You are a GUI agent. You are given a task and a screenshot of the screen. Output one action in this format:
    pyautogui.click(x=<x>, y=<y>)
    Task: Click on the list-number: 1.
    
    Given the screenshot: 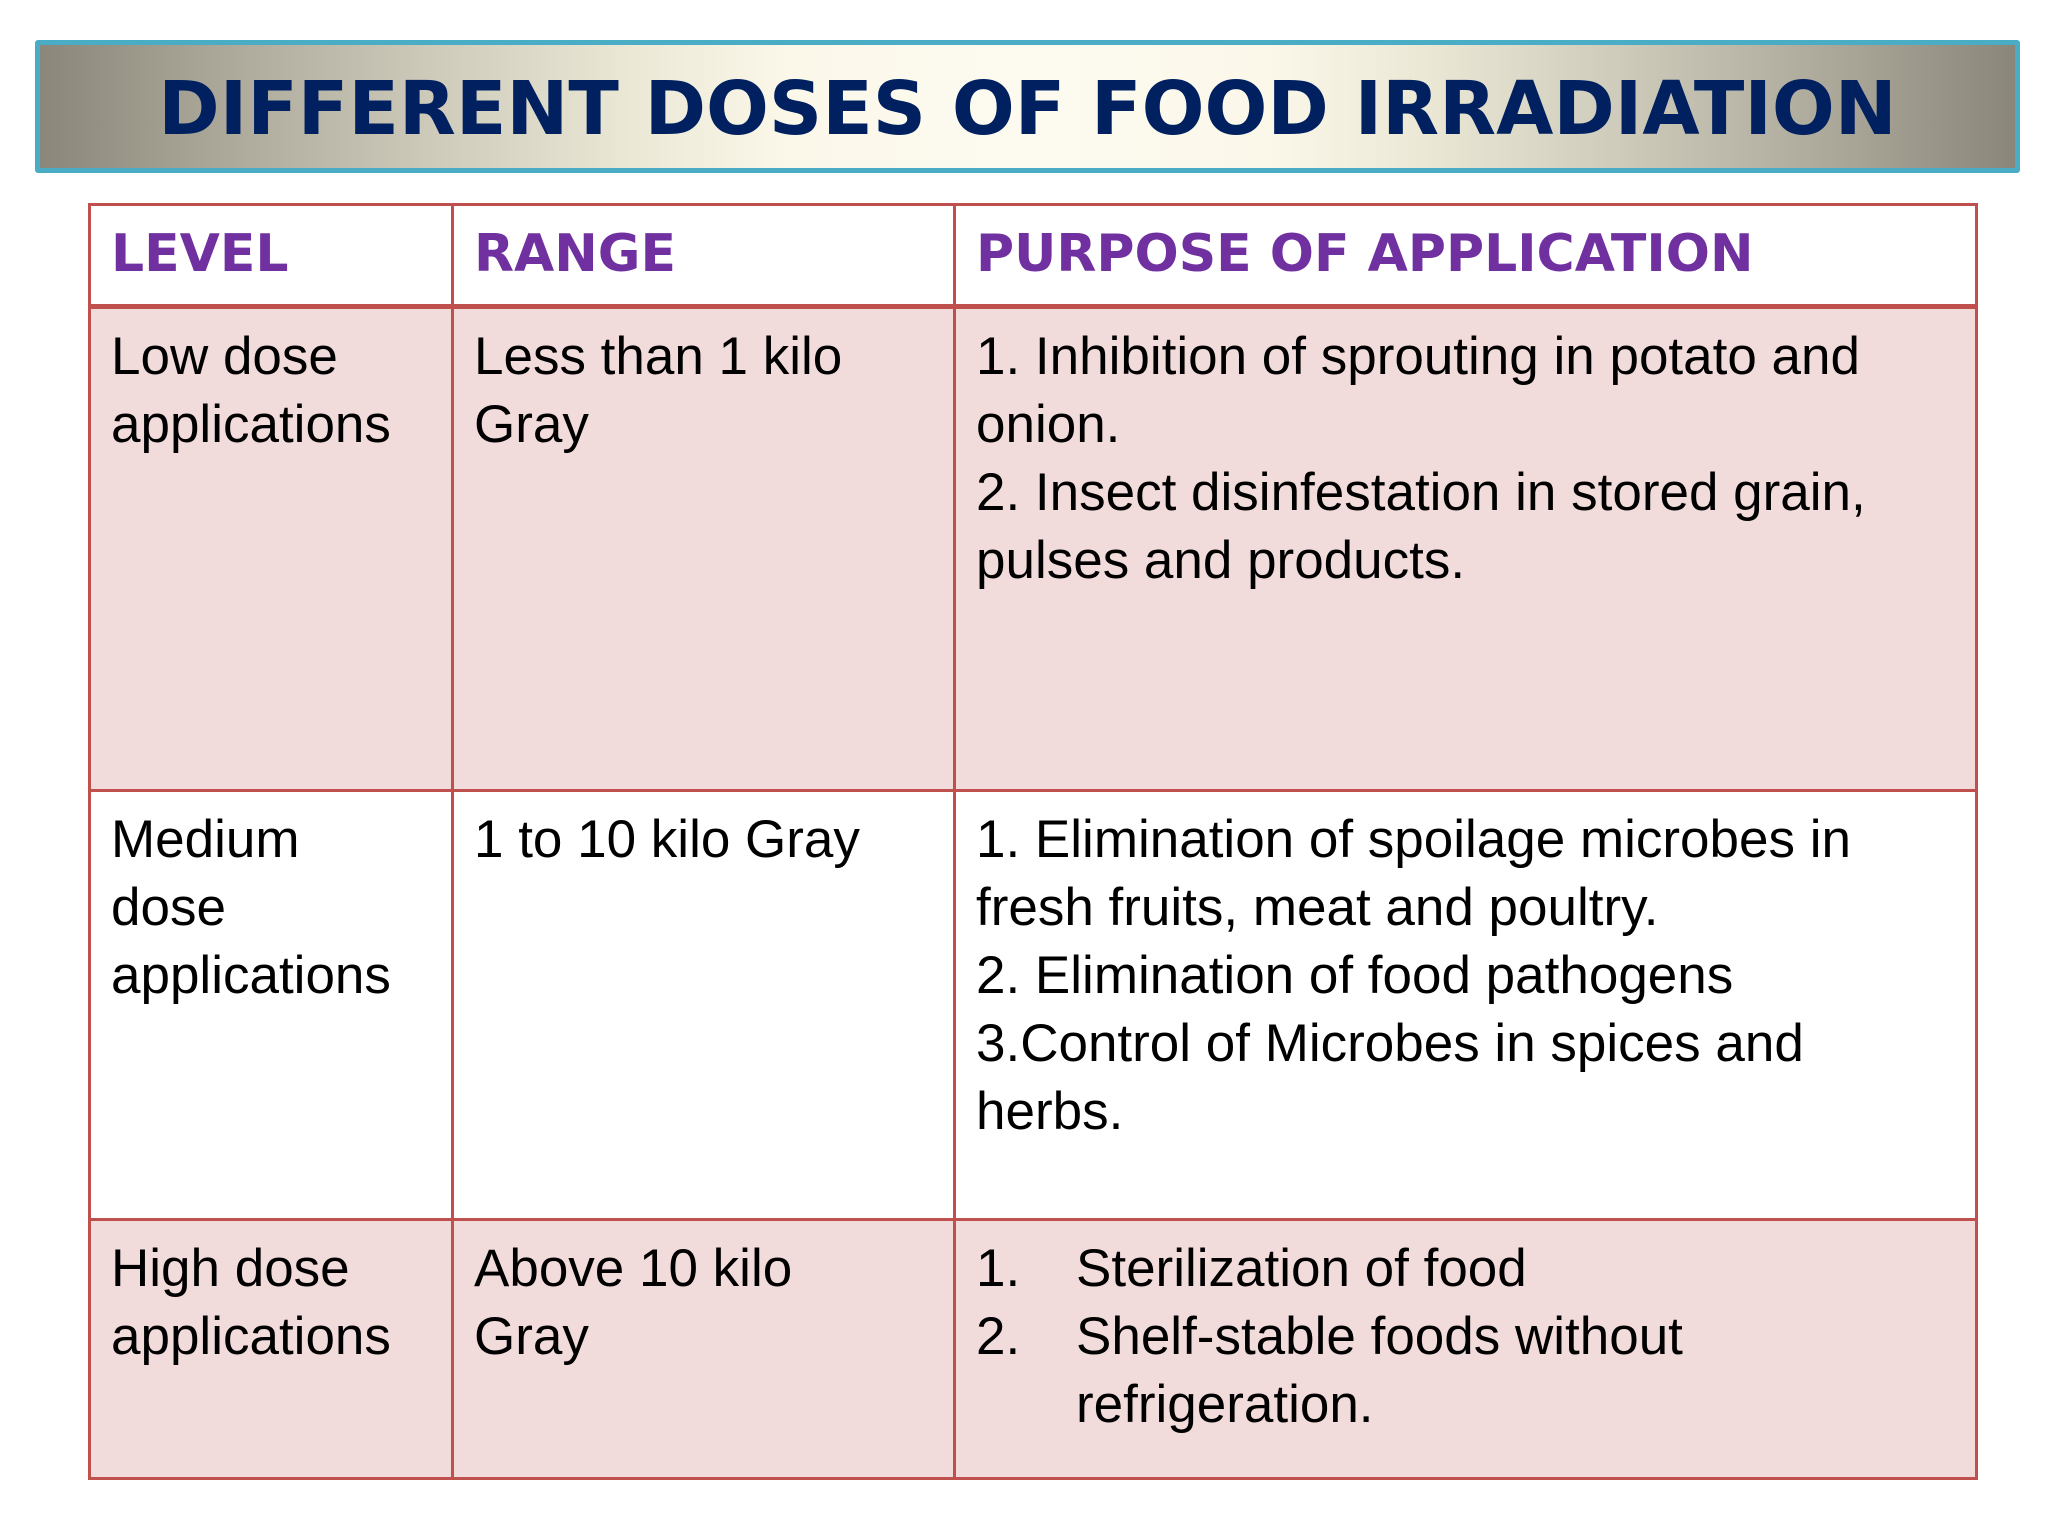 What is the action you would take?
    pyautogui.click(x=998, y=1268)
    